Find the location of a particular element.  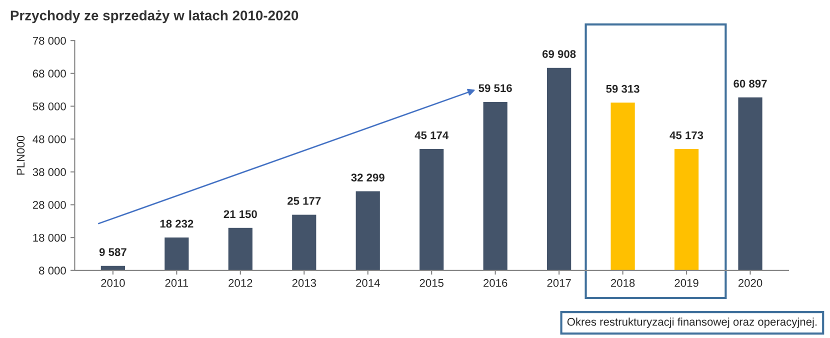

x-tick-label: 2014 is located at coordinates (368, 283).